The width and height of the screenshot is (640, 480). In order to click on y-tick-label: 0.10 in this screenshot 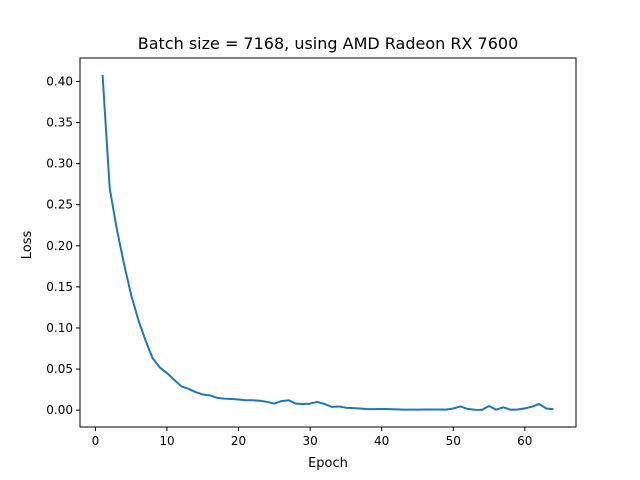, I will do `click(59, 328)`.